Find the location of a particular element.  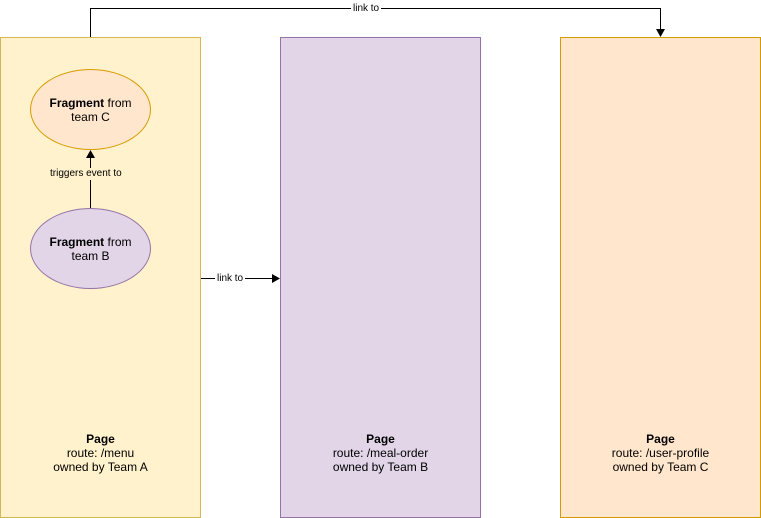

page-meal-order-route: route: /meal-order is located at coordinates (380, 453).